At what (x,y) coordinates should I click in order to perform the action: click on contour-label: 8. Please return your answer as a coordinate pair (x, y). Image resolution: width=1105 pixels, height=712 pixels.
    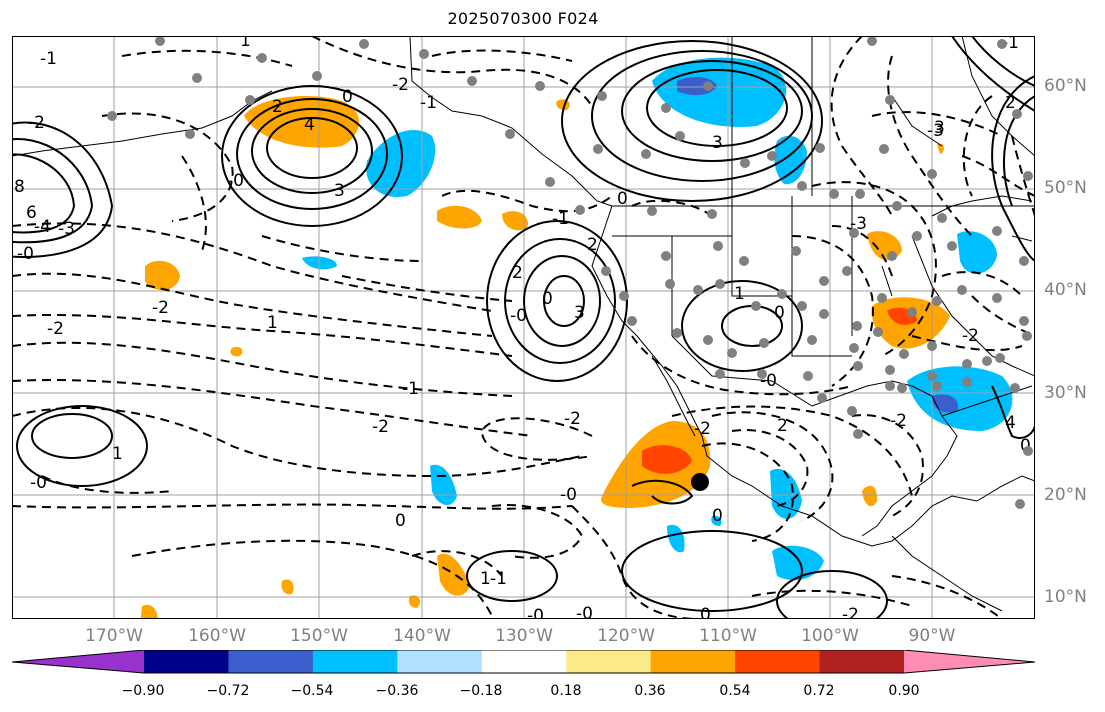
    Looking at the image, I should click on (19, 187).